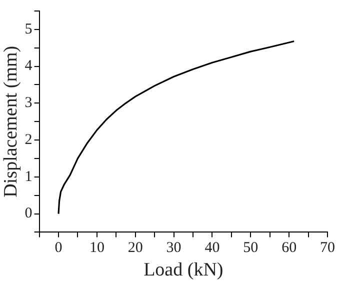 This screenshot has width=337, height=282. I want to click on x-tick-label: 0, so click(58, 248).